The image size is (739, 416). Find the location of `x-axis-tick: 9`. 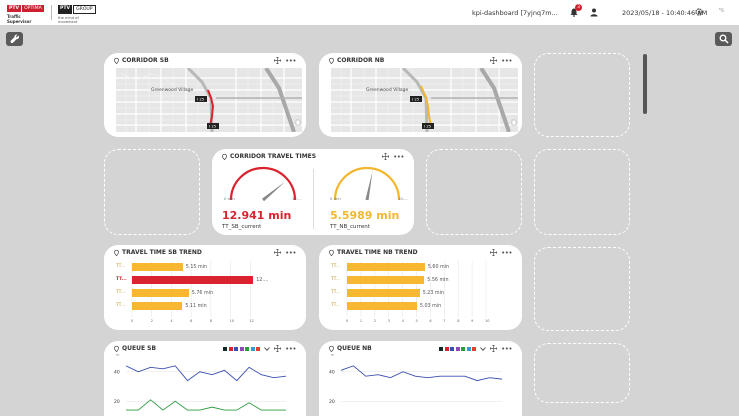

x-axis-tick: 9 is located at coordinates (472, 321).